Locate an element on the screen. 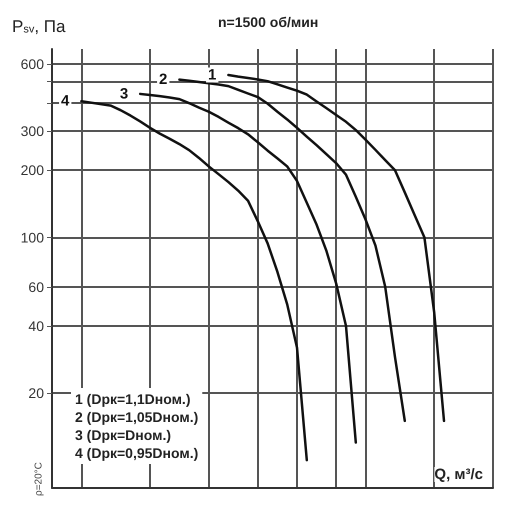 Image resolution: width=507 pixels, height=508 pixels. x-axis-title: Q, м³/с is located at coordinates (459, 474).